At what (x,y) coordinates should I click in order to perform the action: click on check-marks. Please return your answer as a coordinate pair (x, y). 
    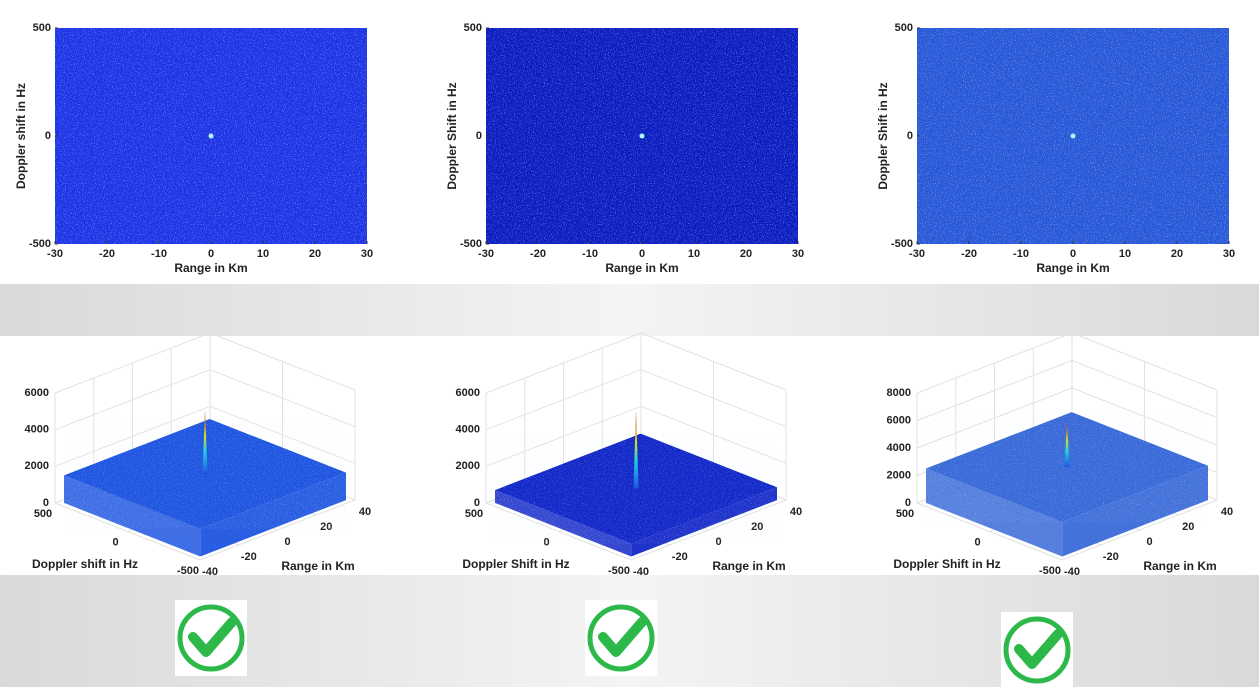
    Looking at the image, I should click on (624, 643).